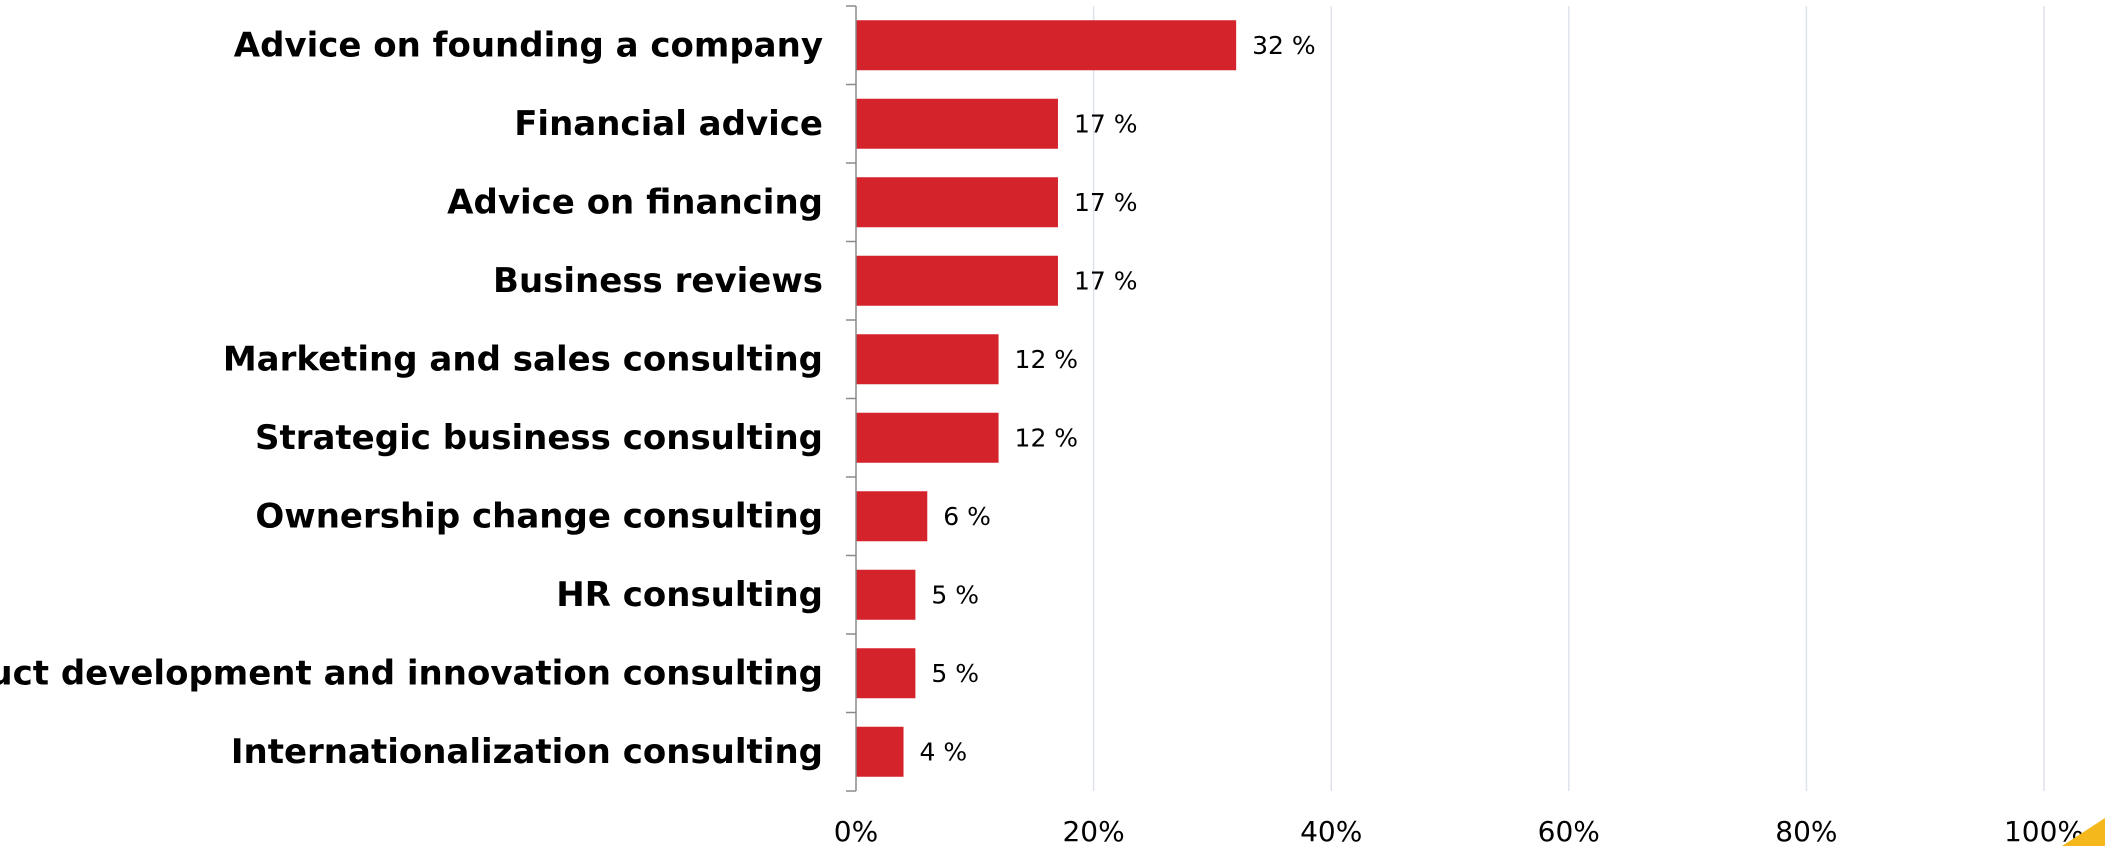  Describe the element at coordinates (1459, 830) in the screenshot. I see `x-tick-labels: 0% 20% 40% 60% 80% 100%` at that location.